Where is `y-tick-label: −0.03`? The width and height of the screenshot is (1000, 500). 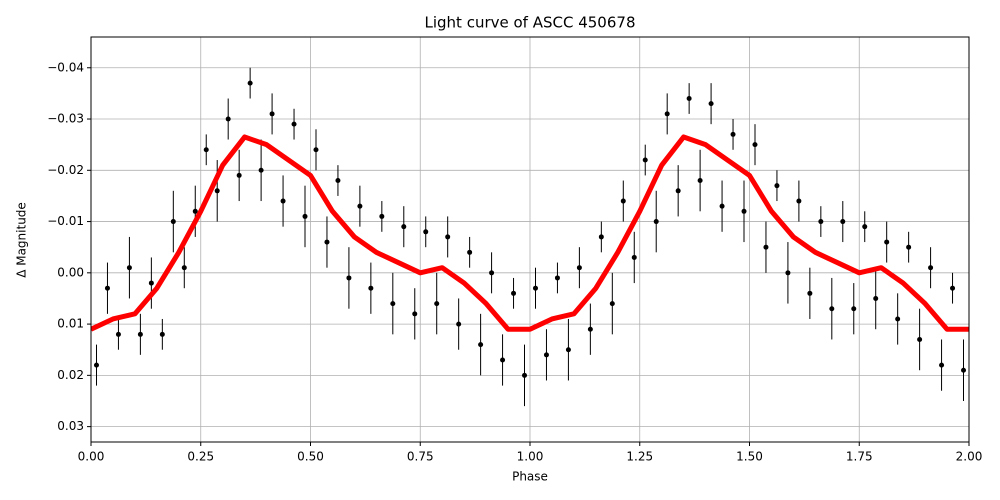
y-tick-label: −0.03 is located at coordinates (65, 119).